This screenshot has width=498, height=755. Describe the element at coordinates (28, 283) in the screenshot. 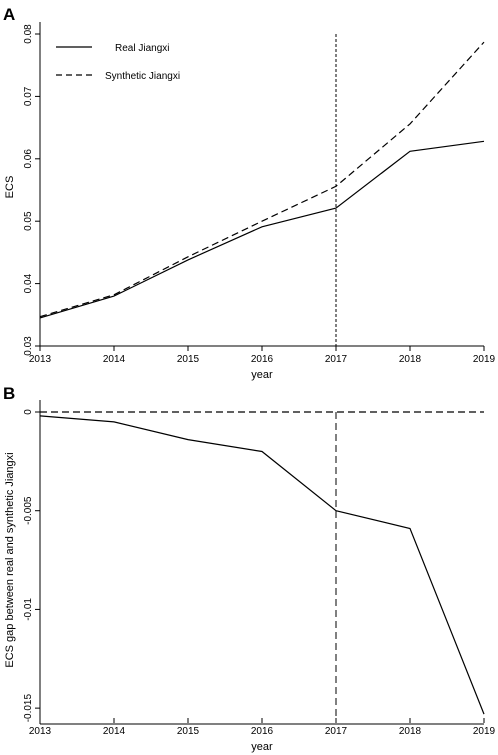

I see `y-tick-label: 0.04` at that location.